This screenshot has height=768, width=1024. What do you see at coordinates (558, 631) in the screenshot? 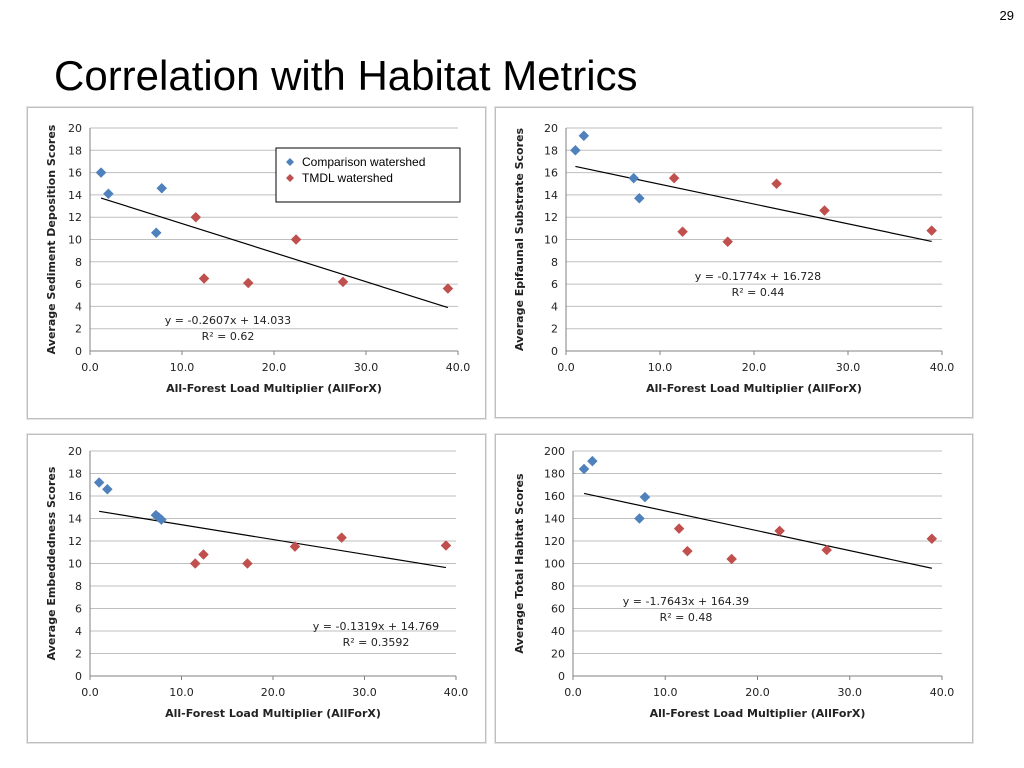
I see `y-tick-label: 40` at bounding box center [558, 631].